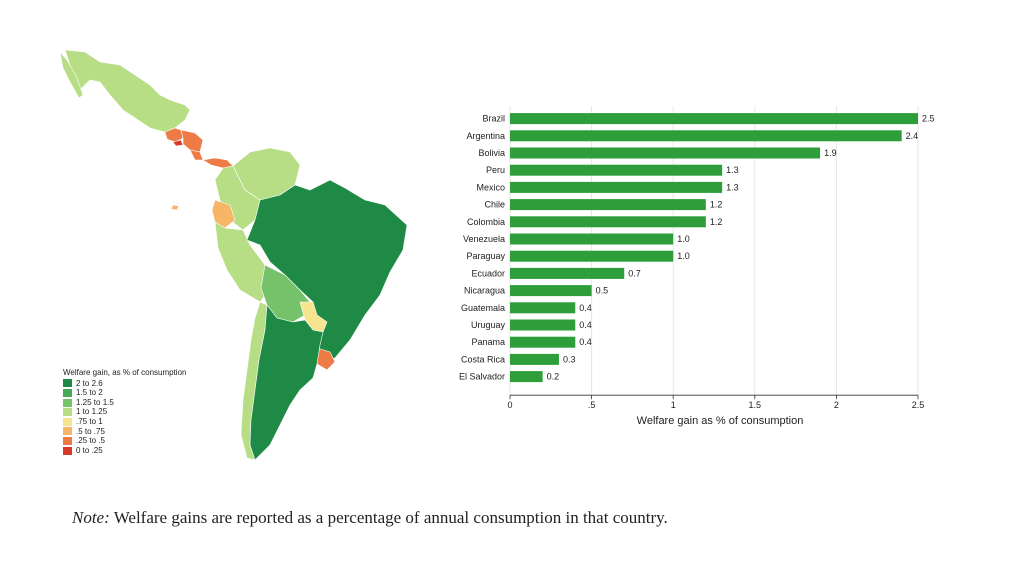  I want to click on map-region-nicaragua, so click(192, 141).